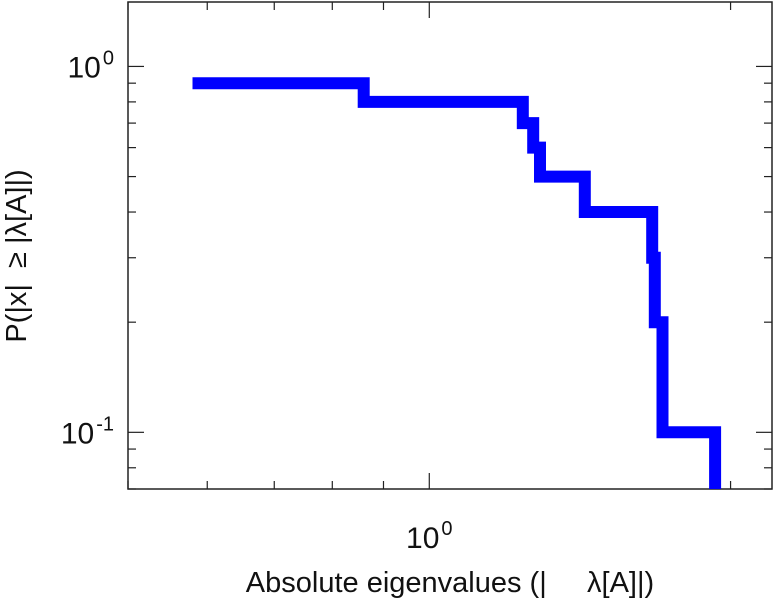 This screenshot has height=600, width=775. Describe the element at coordinates (17, 255) in the screenshot. I see `y-axis-label: P(|x| ≥ |λ[A]|)` at that location.